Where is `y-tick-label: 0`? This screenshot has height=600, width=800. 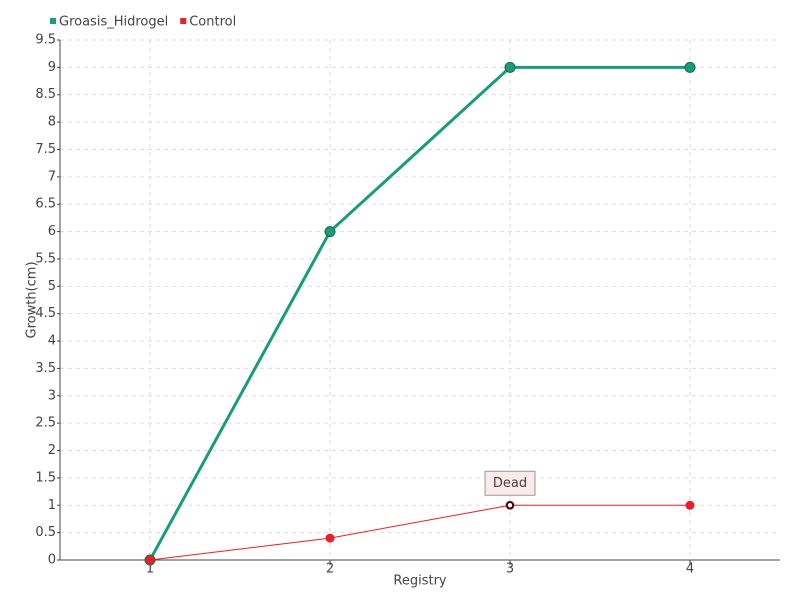
y-tick-label: 0 is located at coordinates (52, 560).